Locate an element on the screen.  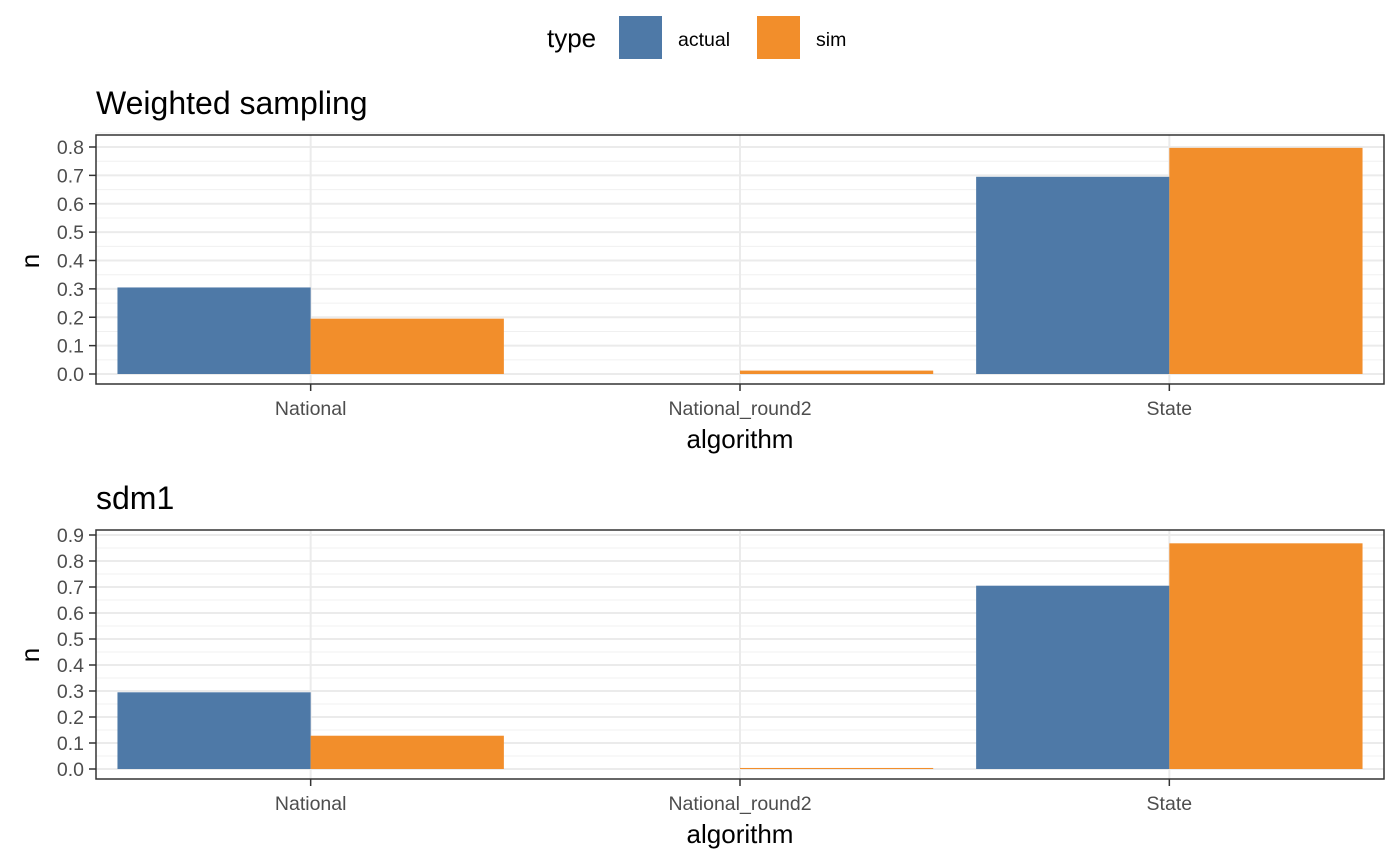
legend: type actual sim is located at coordinates (696, 37).